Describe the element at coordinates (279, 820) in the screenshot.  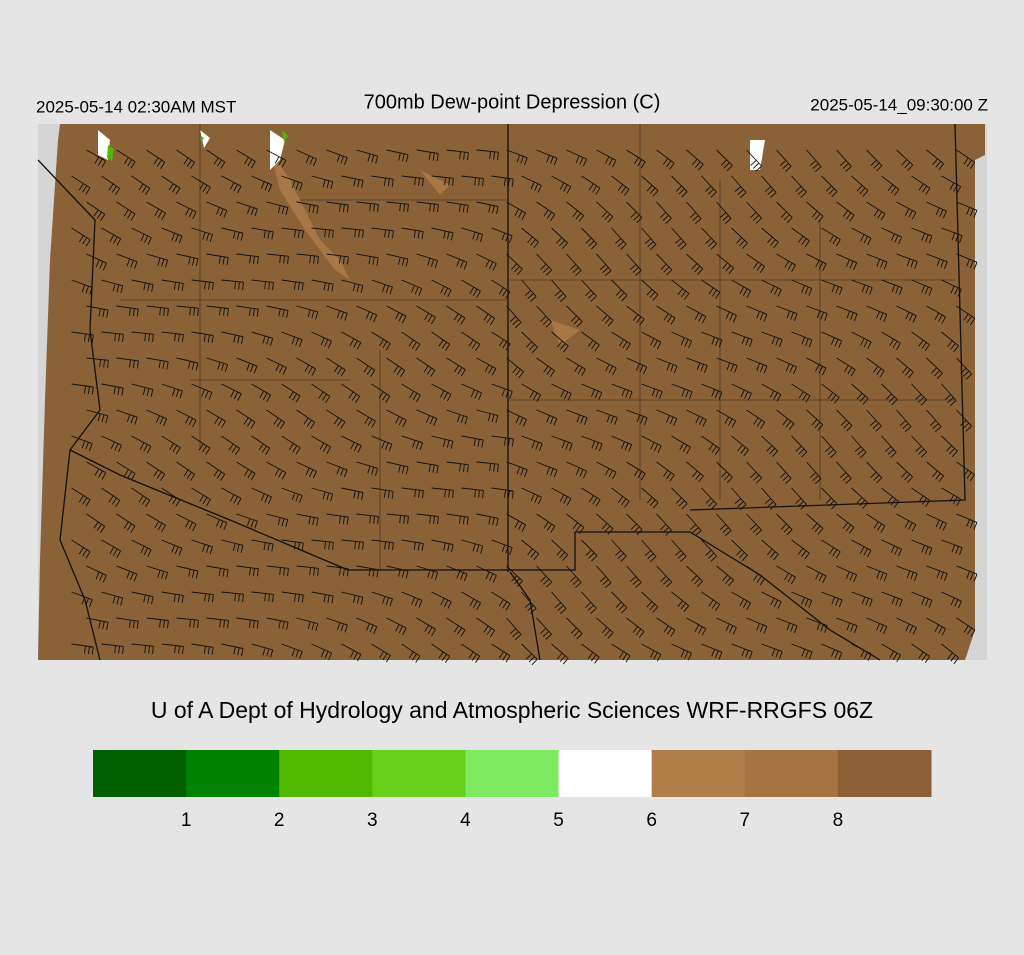
I see `colorbar-tick-label: 2` at that location.